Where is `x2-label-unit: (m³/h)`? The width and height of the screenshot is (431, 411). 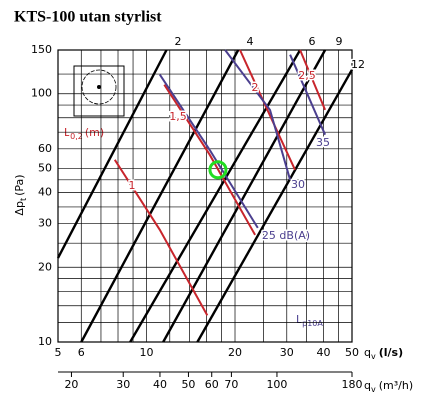
x2-label-unit: (m³/h) is located at coordinates (396, 385).